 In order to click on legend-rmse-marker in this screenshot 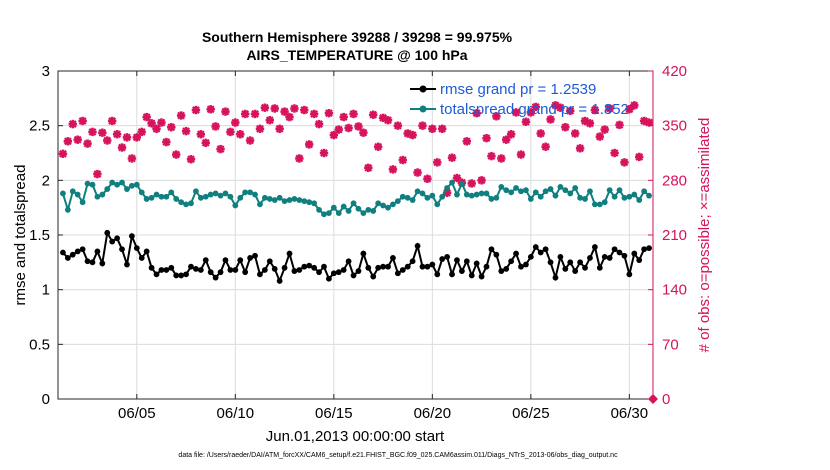, I will do `click(423, 89)`.